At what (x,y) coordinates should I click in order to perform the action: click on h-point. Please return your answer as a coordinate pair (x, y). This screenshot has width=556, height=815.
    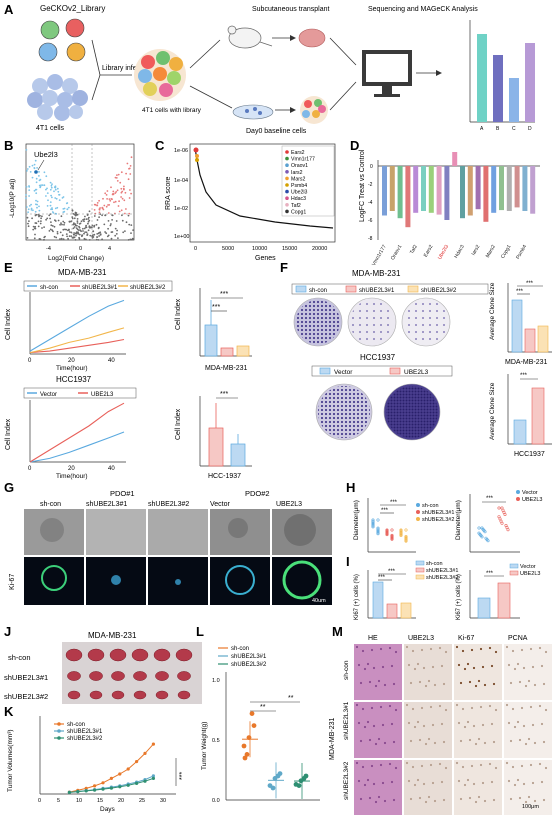
    Looking at the image, I should click on (406, 541).